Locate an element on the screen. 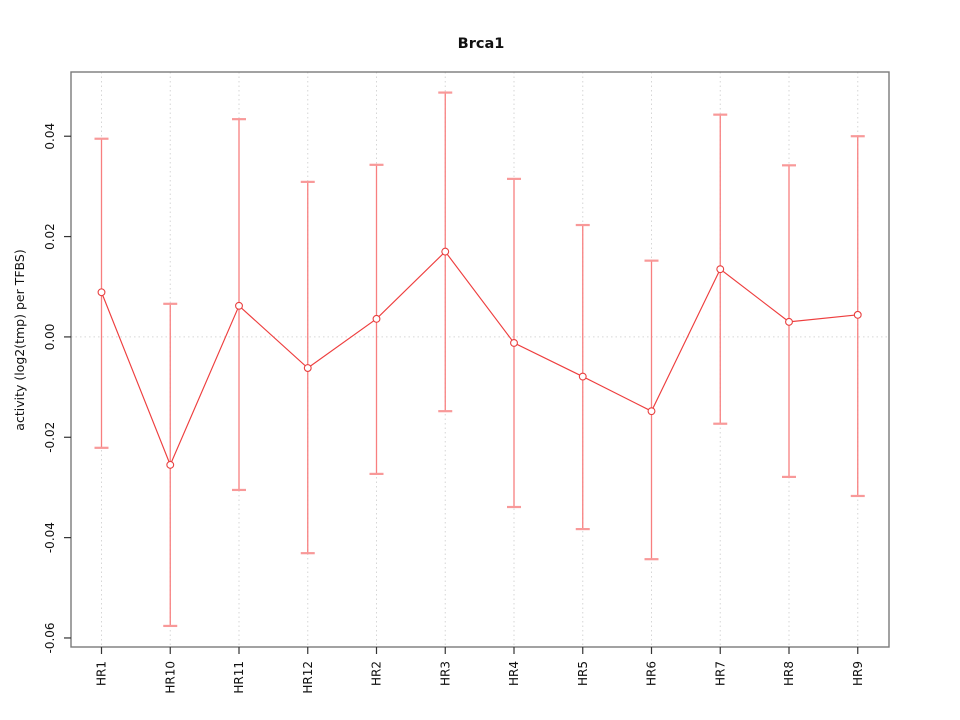 The image size is (960, 720). x-tick-label: HR7 is located at coordinates (720, 673).